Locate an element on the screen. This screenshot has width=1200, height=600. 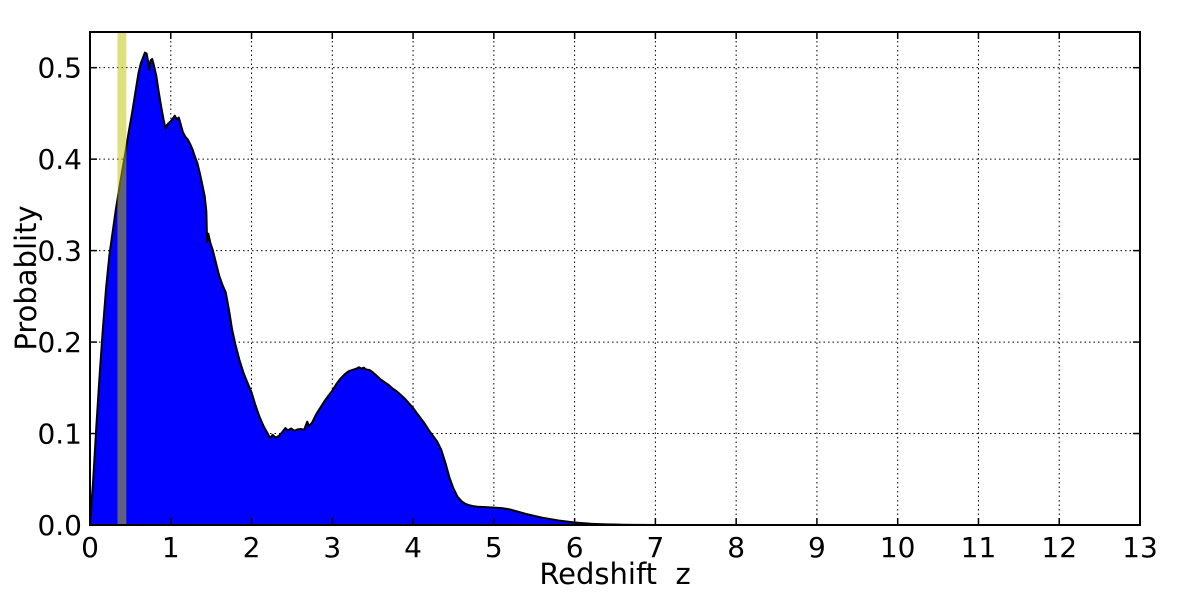
y-tick-labels: 0.0 0.1 0.2 0.3 0.4 0.5 is located at coordinates (59, 297).